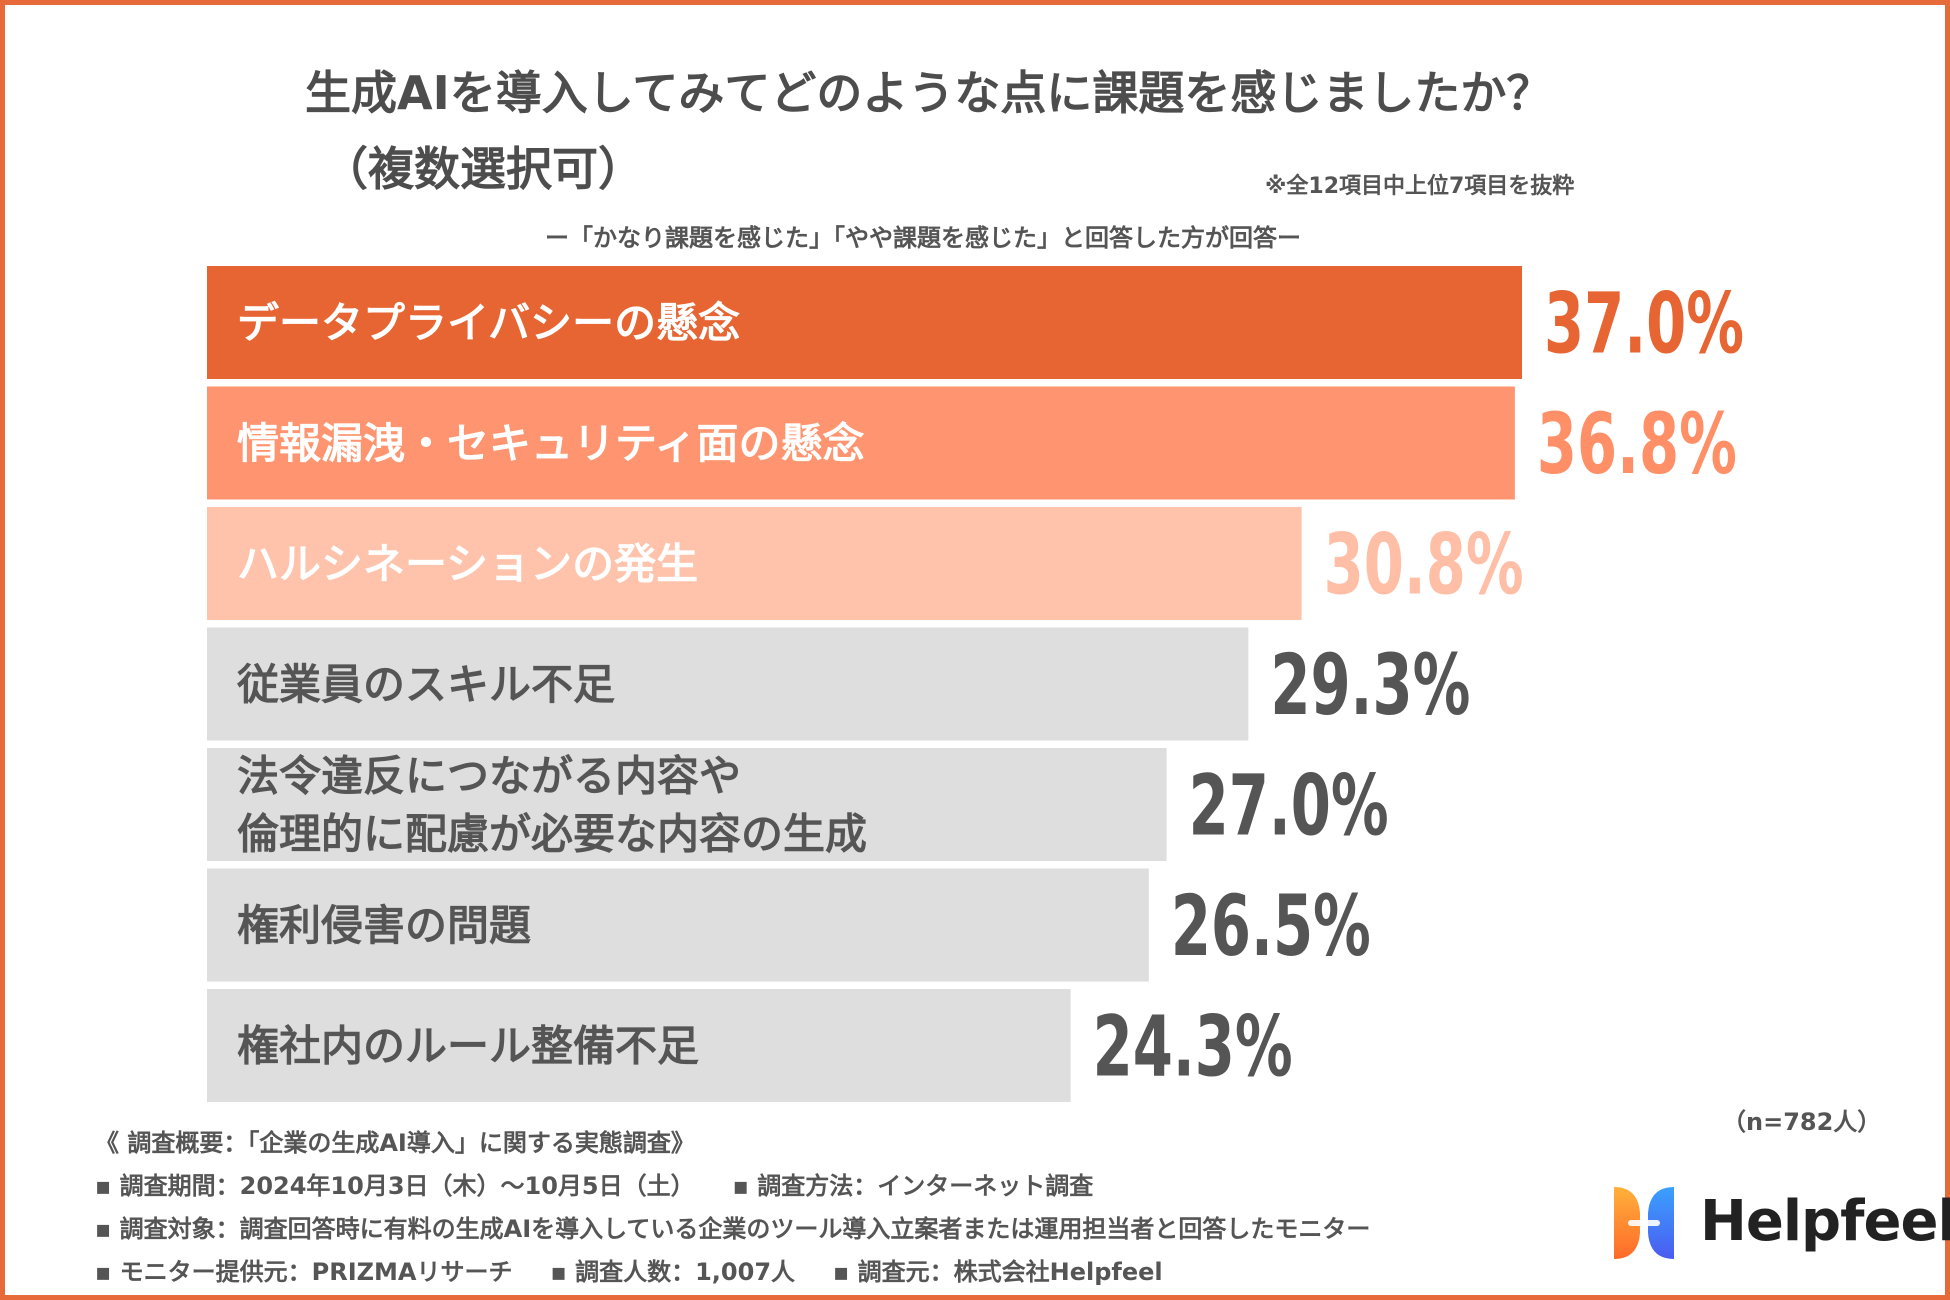 Image resolution: width=1950 pixels, height=1300 pixels. I want to click on bar-label-3: ハルシネーションの発生, so click(467, 564).